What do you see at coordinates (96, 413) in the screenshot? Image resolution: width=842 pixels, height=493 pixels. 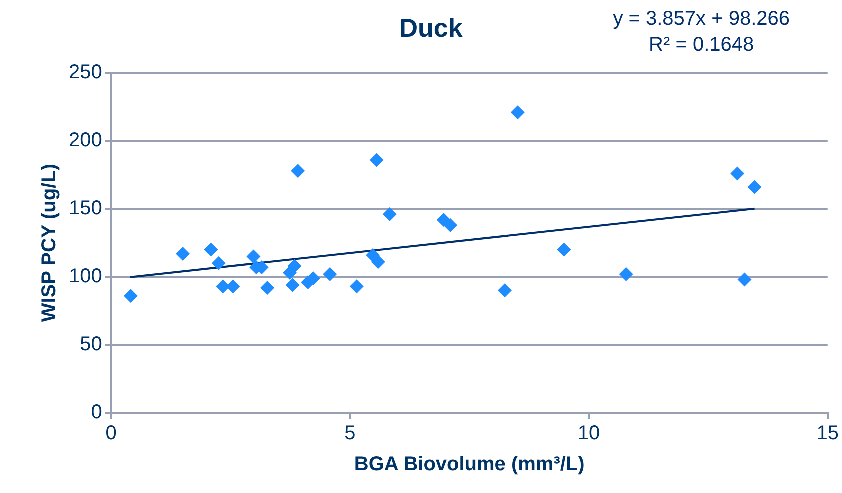 I see `y-tick-label: 0` at bounding box center [96, 413].